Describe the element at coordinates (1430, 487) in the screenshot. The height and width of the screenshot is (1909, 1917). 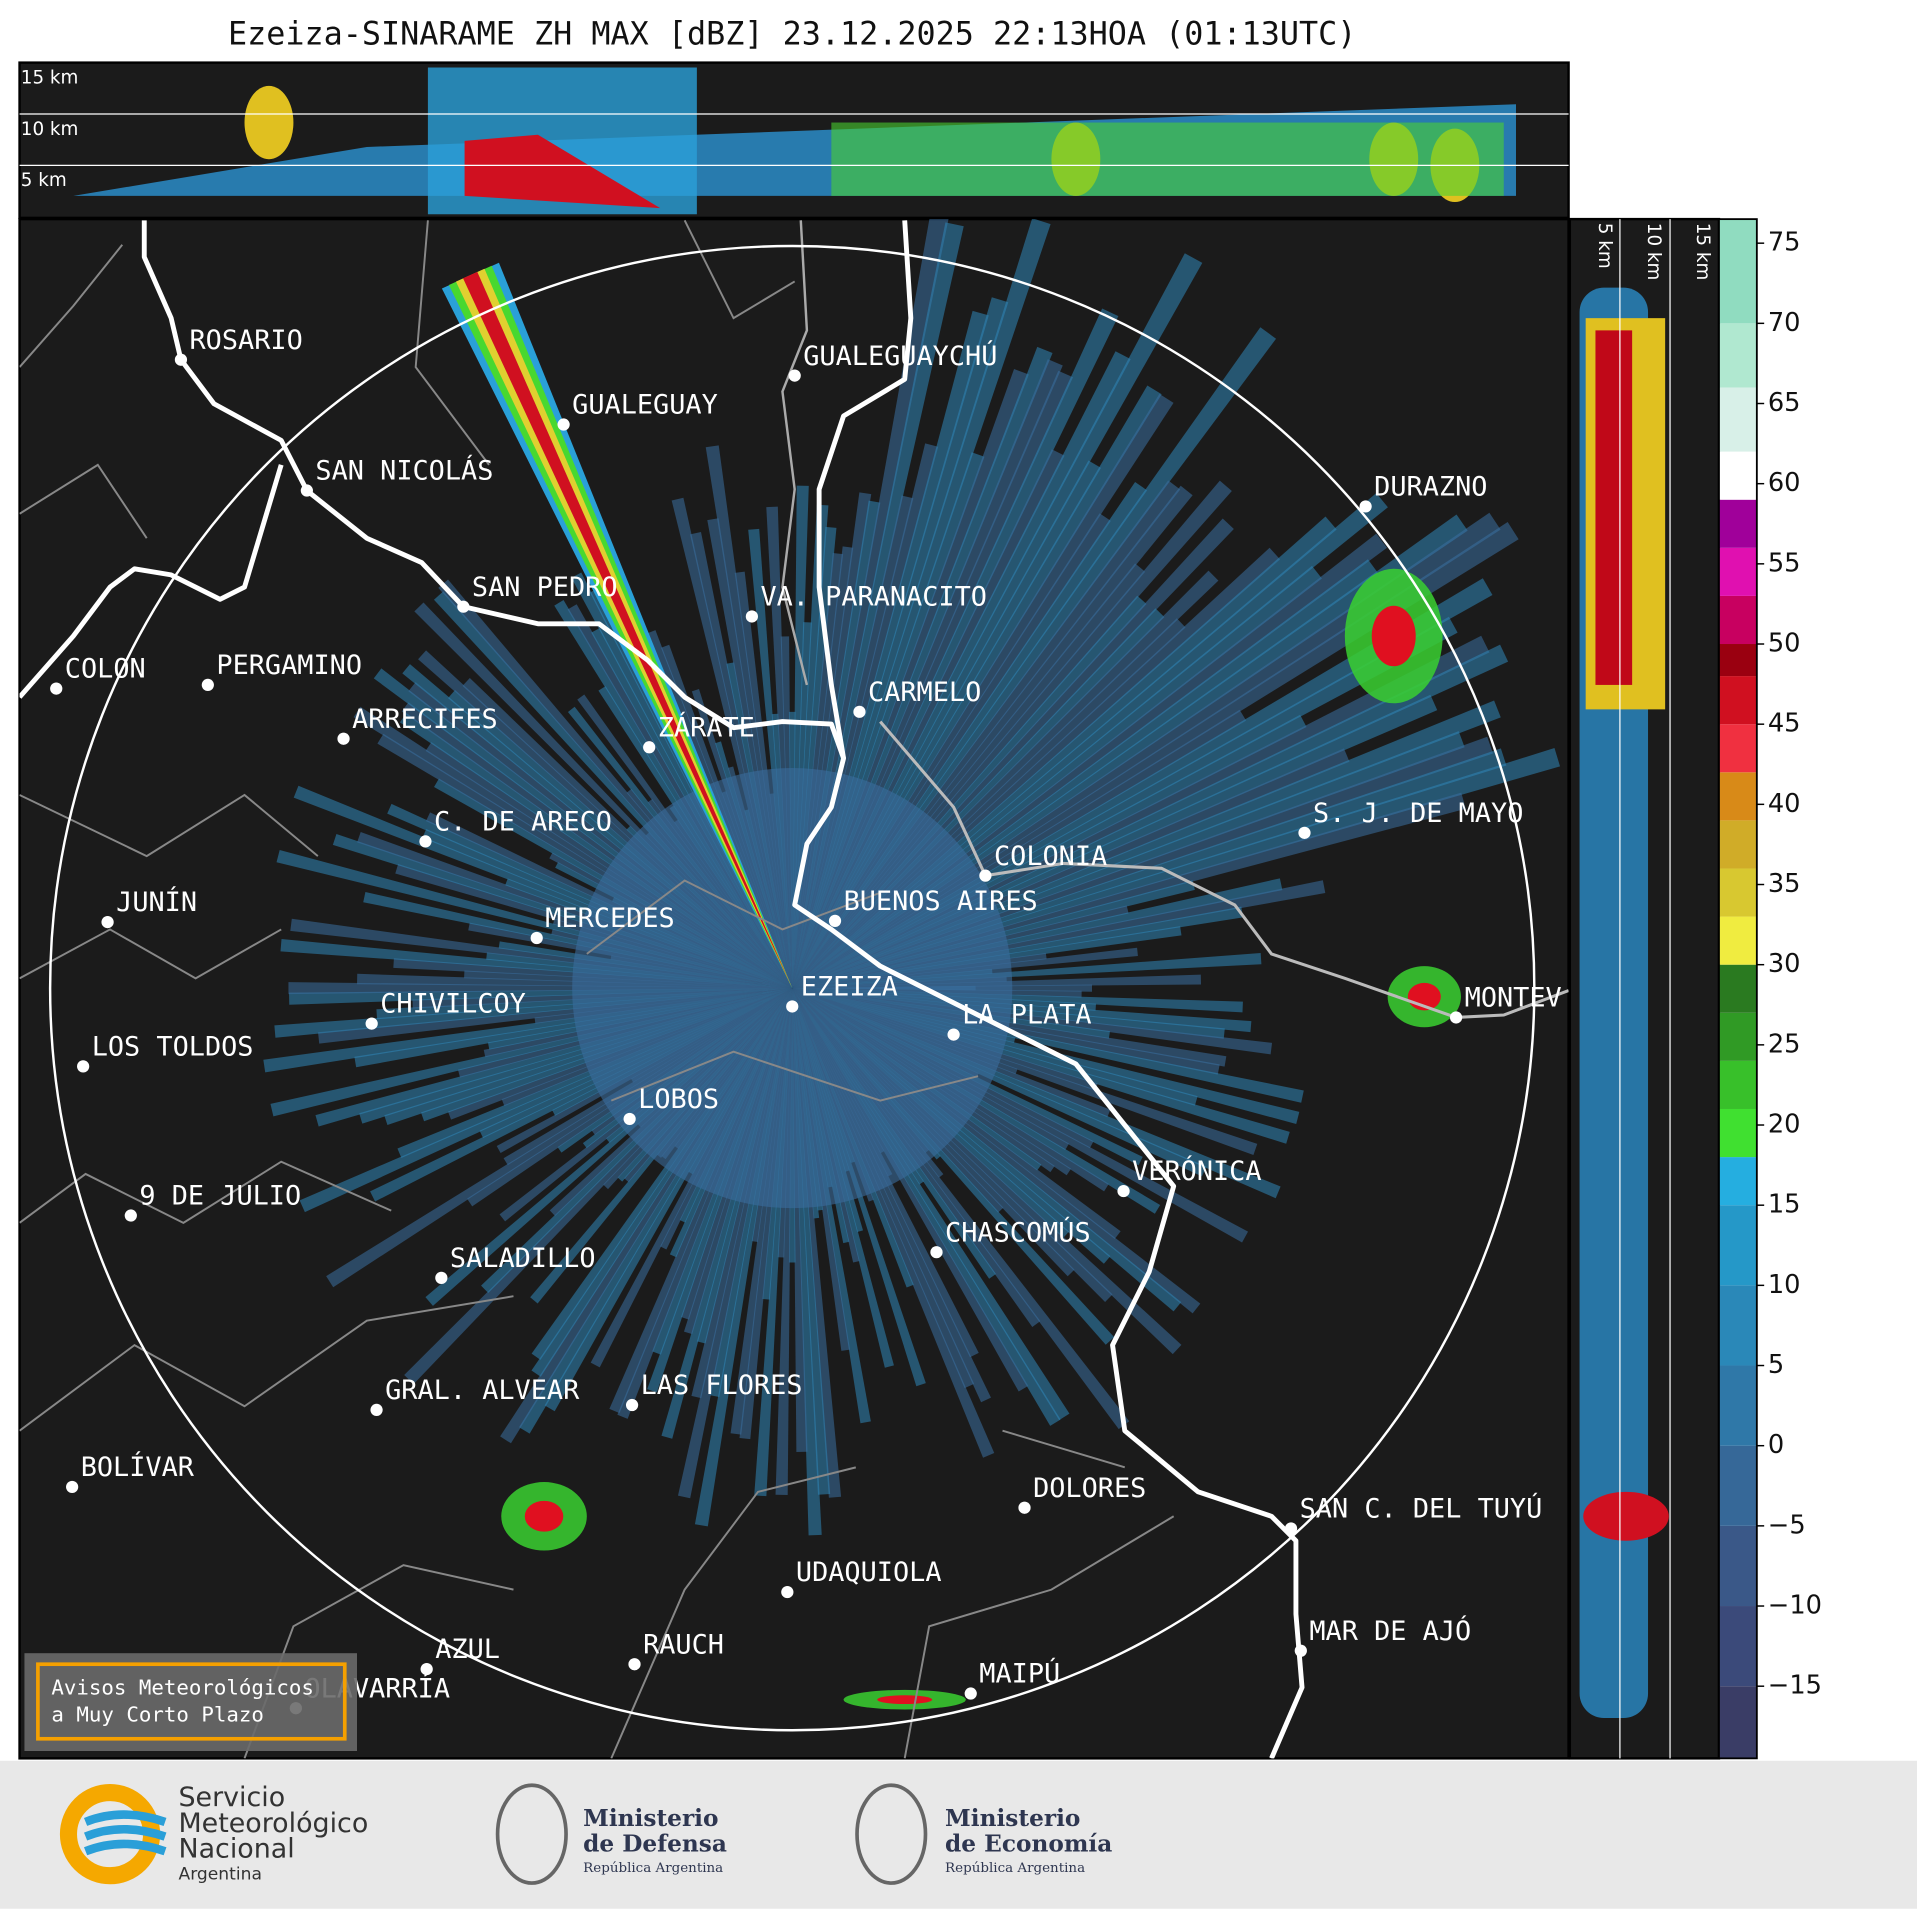
I see `city-label: DURAZNO` at that location.